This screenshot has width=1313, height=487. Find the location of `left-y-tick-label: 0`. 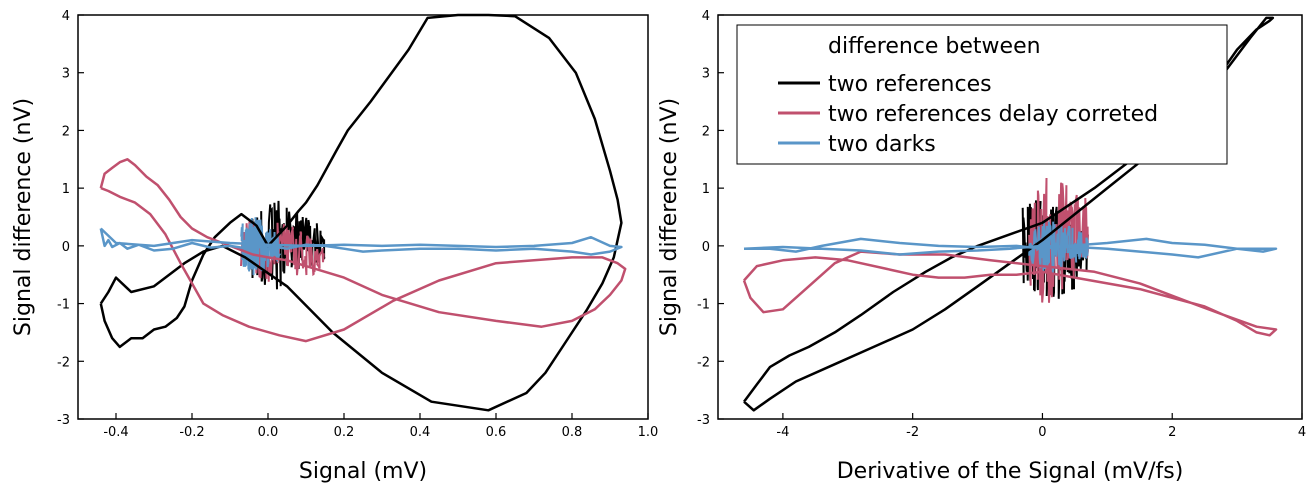

left-y-tick-label: 0 is located at coordinates (66, 247).